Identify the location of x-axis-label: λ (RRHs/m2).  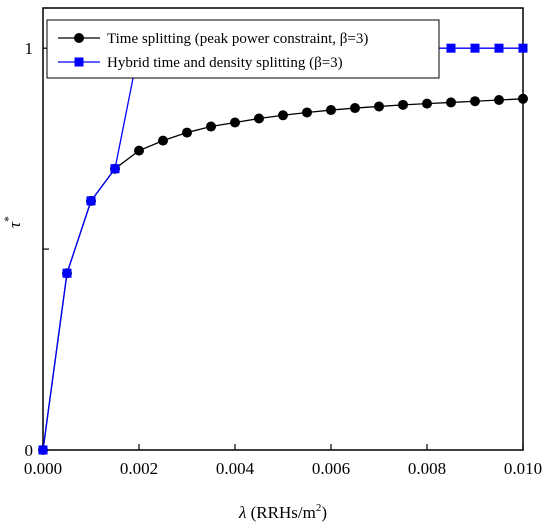
(282, 512).